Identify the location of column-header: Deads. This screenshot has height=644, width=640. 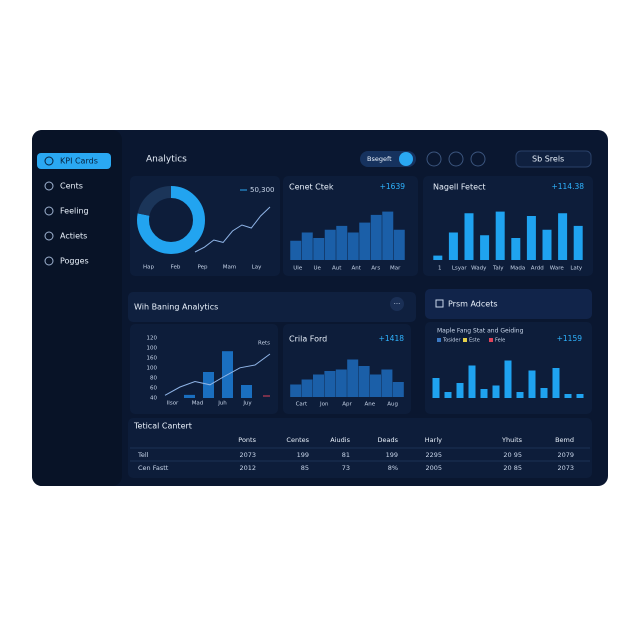
(388, 440).